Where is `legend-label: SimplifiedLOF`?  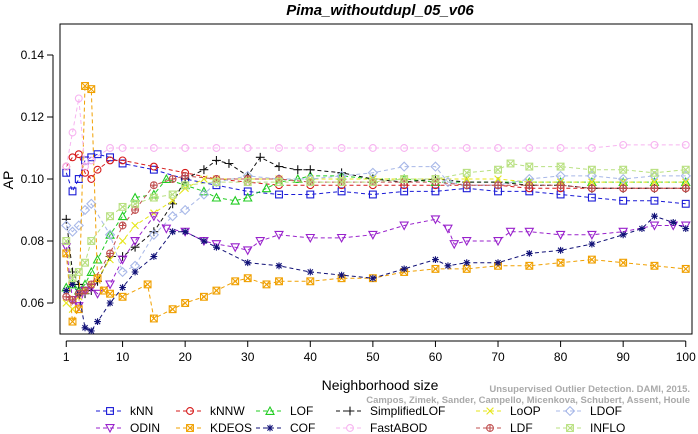
legend-label: SimplifiedLOF is located at coordinates (407, 411).